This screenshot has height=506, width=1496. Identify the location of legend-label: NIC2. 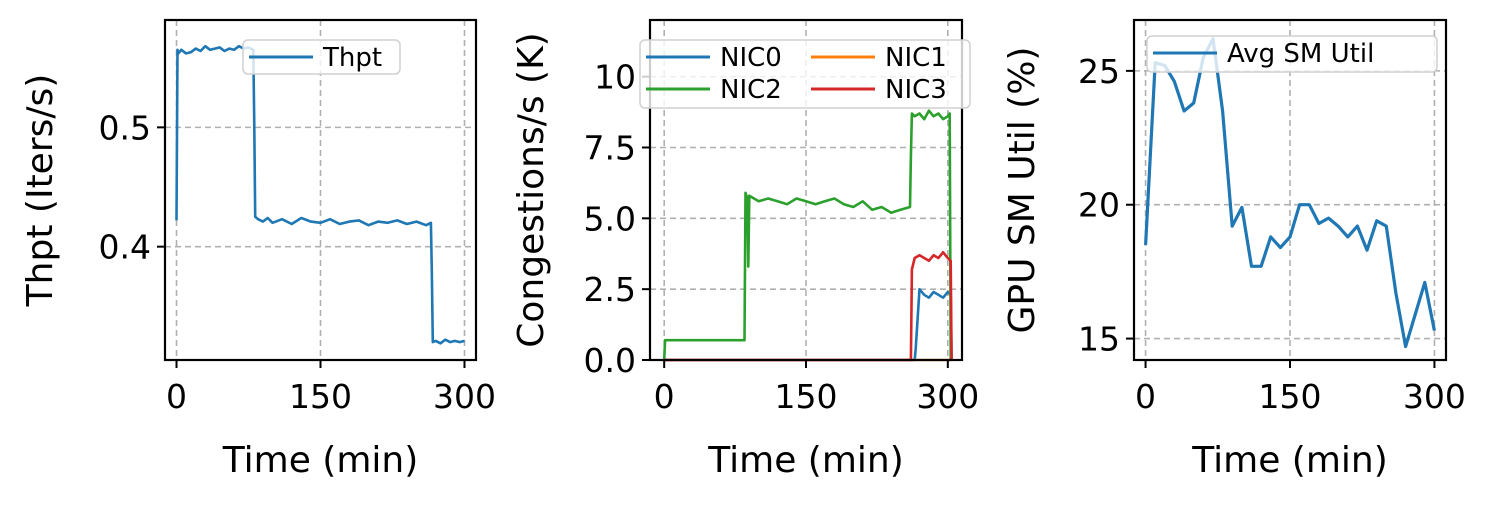
(751, 90).